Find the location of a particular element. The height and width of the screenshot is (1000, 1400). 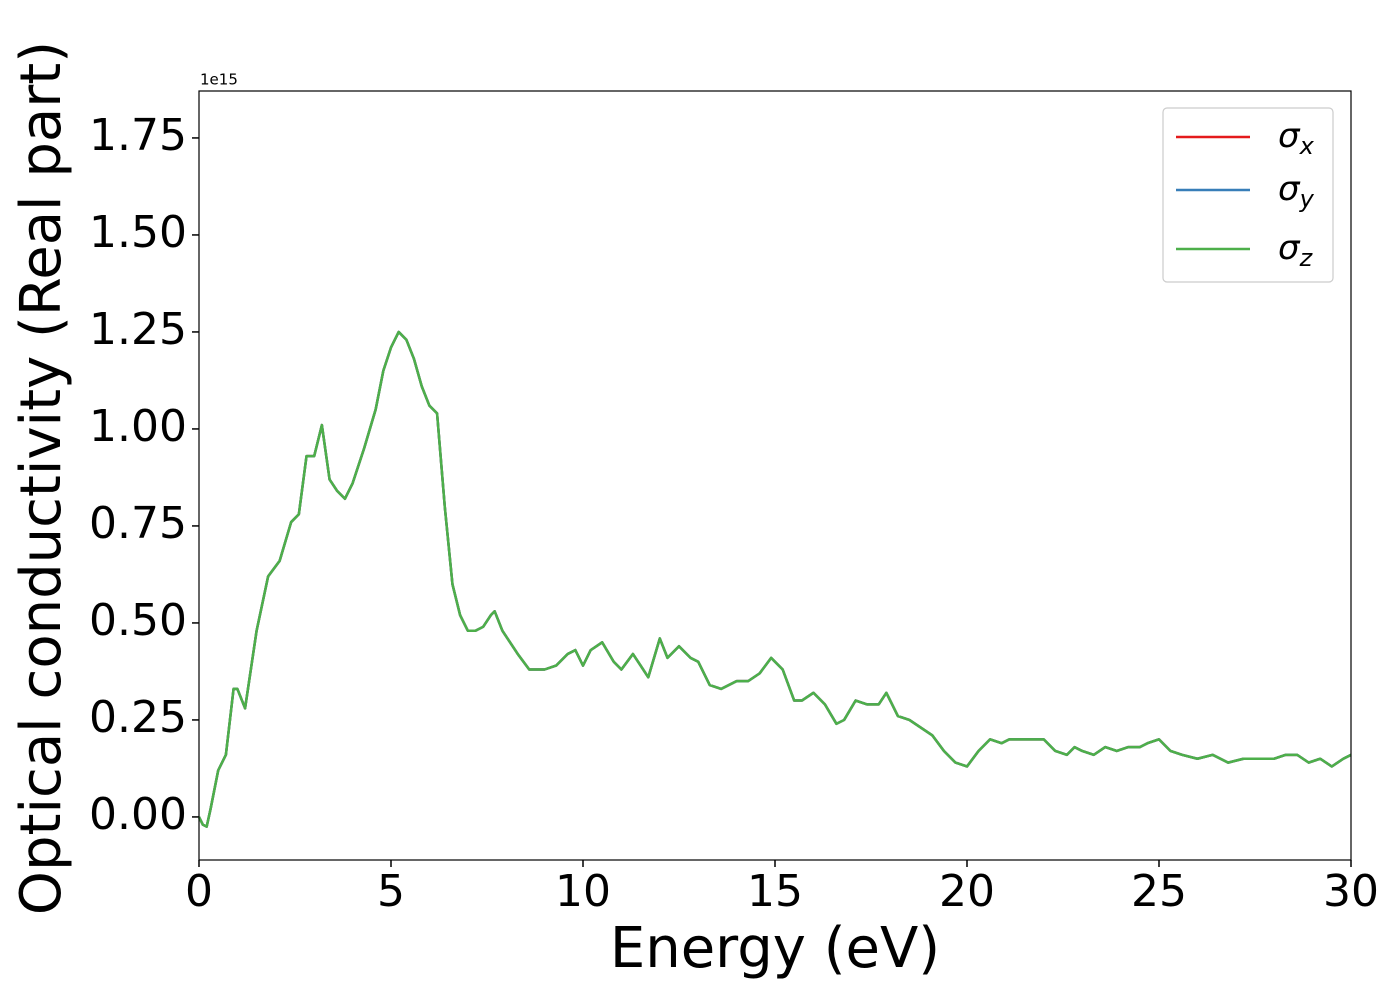

legend: σx σy σz is located at coordinates (1248, 195).